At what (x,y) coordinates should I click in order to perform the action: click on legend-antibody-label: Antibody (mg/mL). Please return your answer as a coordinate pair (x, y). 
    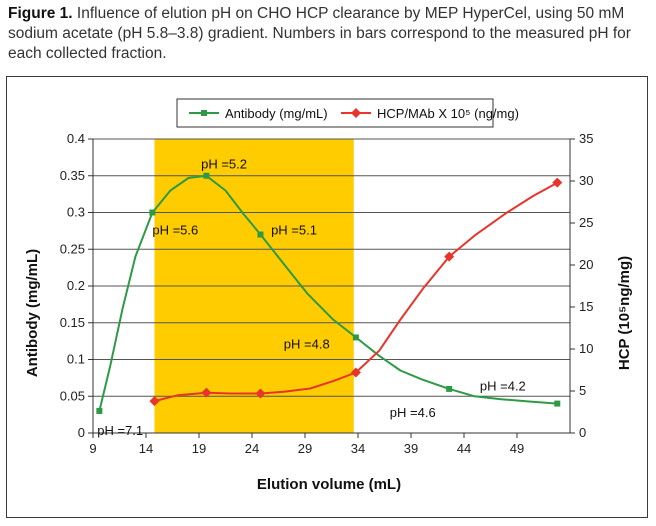
    Looking at the image, I should click on (276, 113).